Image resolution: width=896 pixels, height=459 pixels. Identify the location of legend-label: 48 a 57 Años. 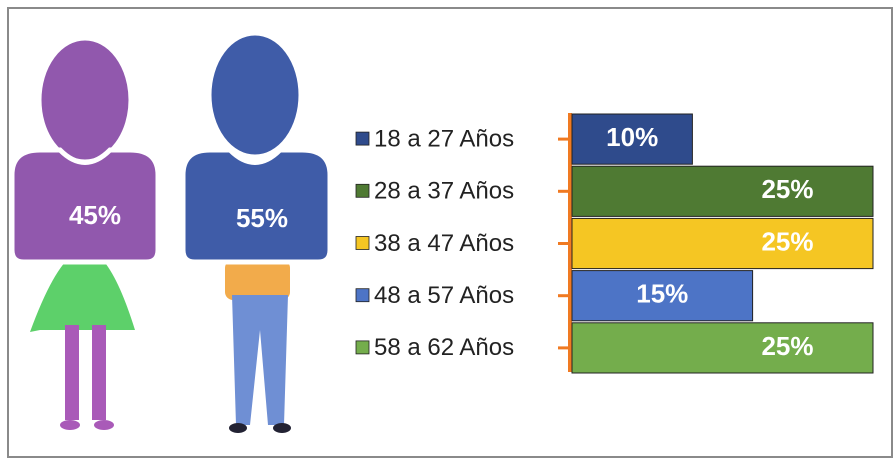
(444, 295).